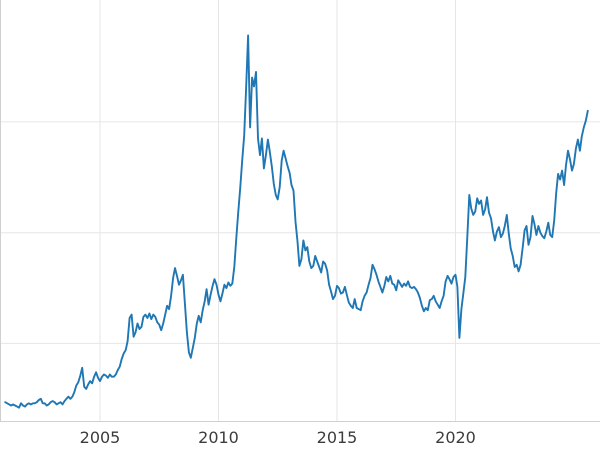 The width and height of the screenshot is (600, 450). Describe the element at coordinates (100, 437) in the screenshot. I see `x-tick-label: 2005` at that location.